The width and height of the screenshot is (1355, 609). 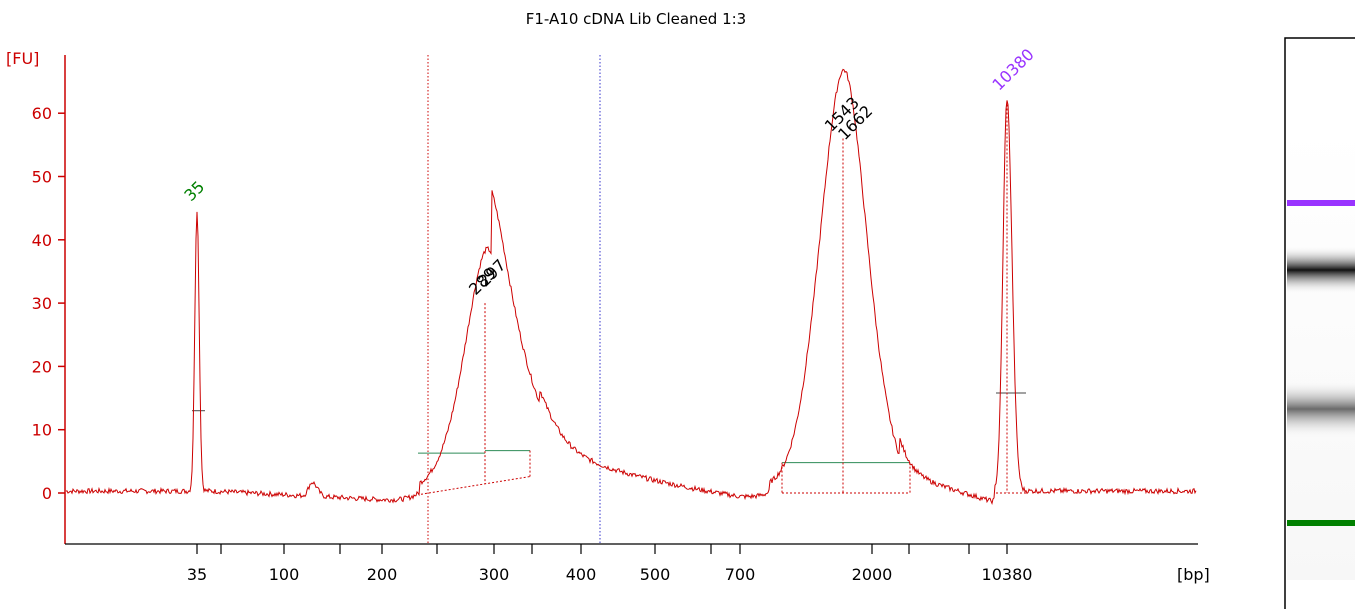 I want to click on region-baseline, so click(x=475, y=485).